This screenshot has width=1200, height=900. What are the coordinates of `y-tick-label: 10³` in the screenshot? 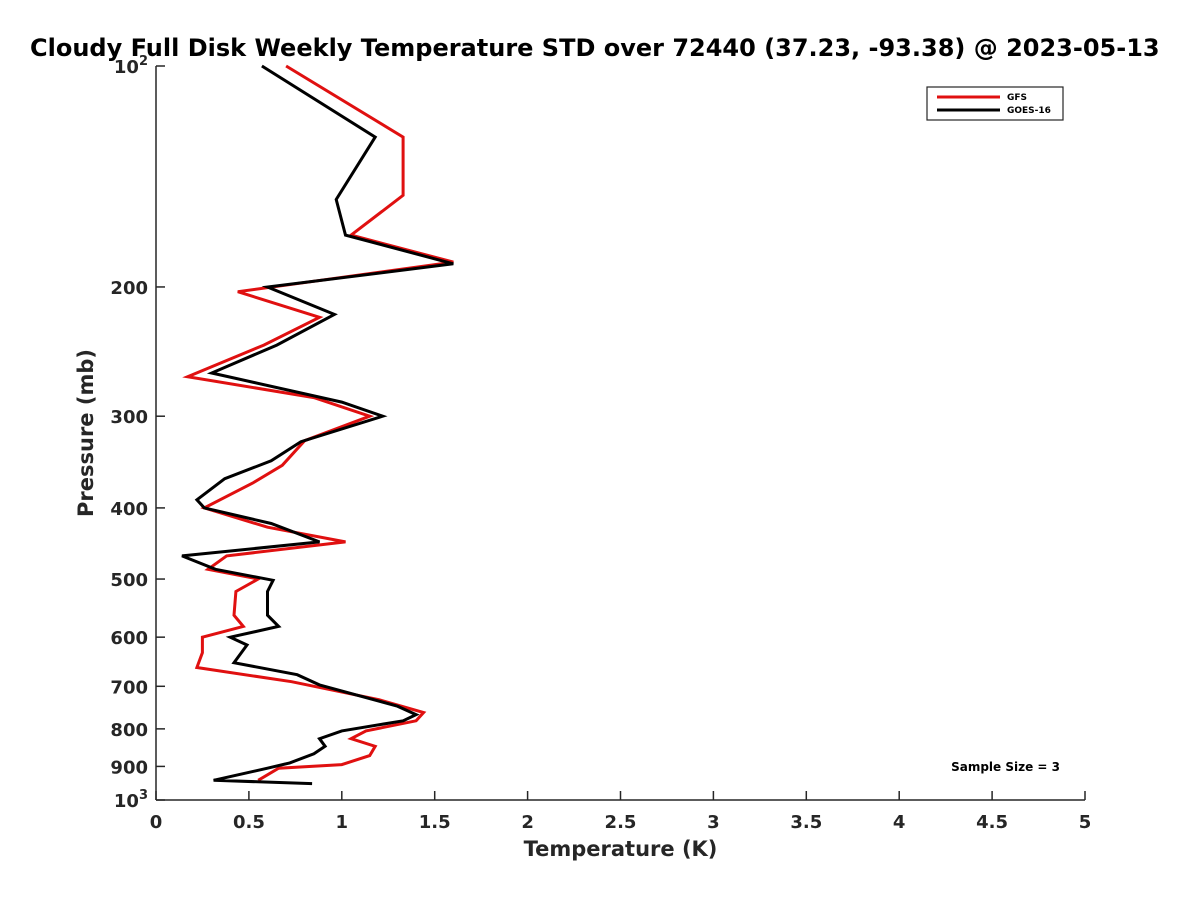 It's located at (131, 800).